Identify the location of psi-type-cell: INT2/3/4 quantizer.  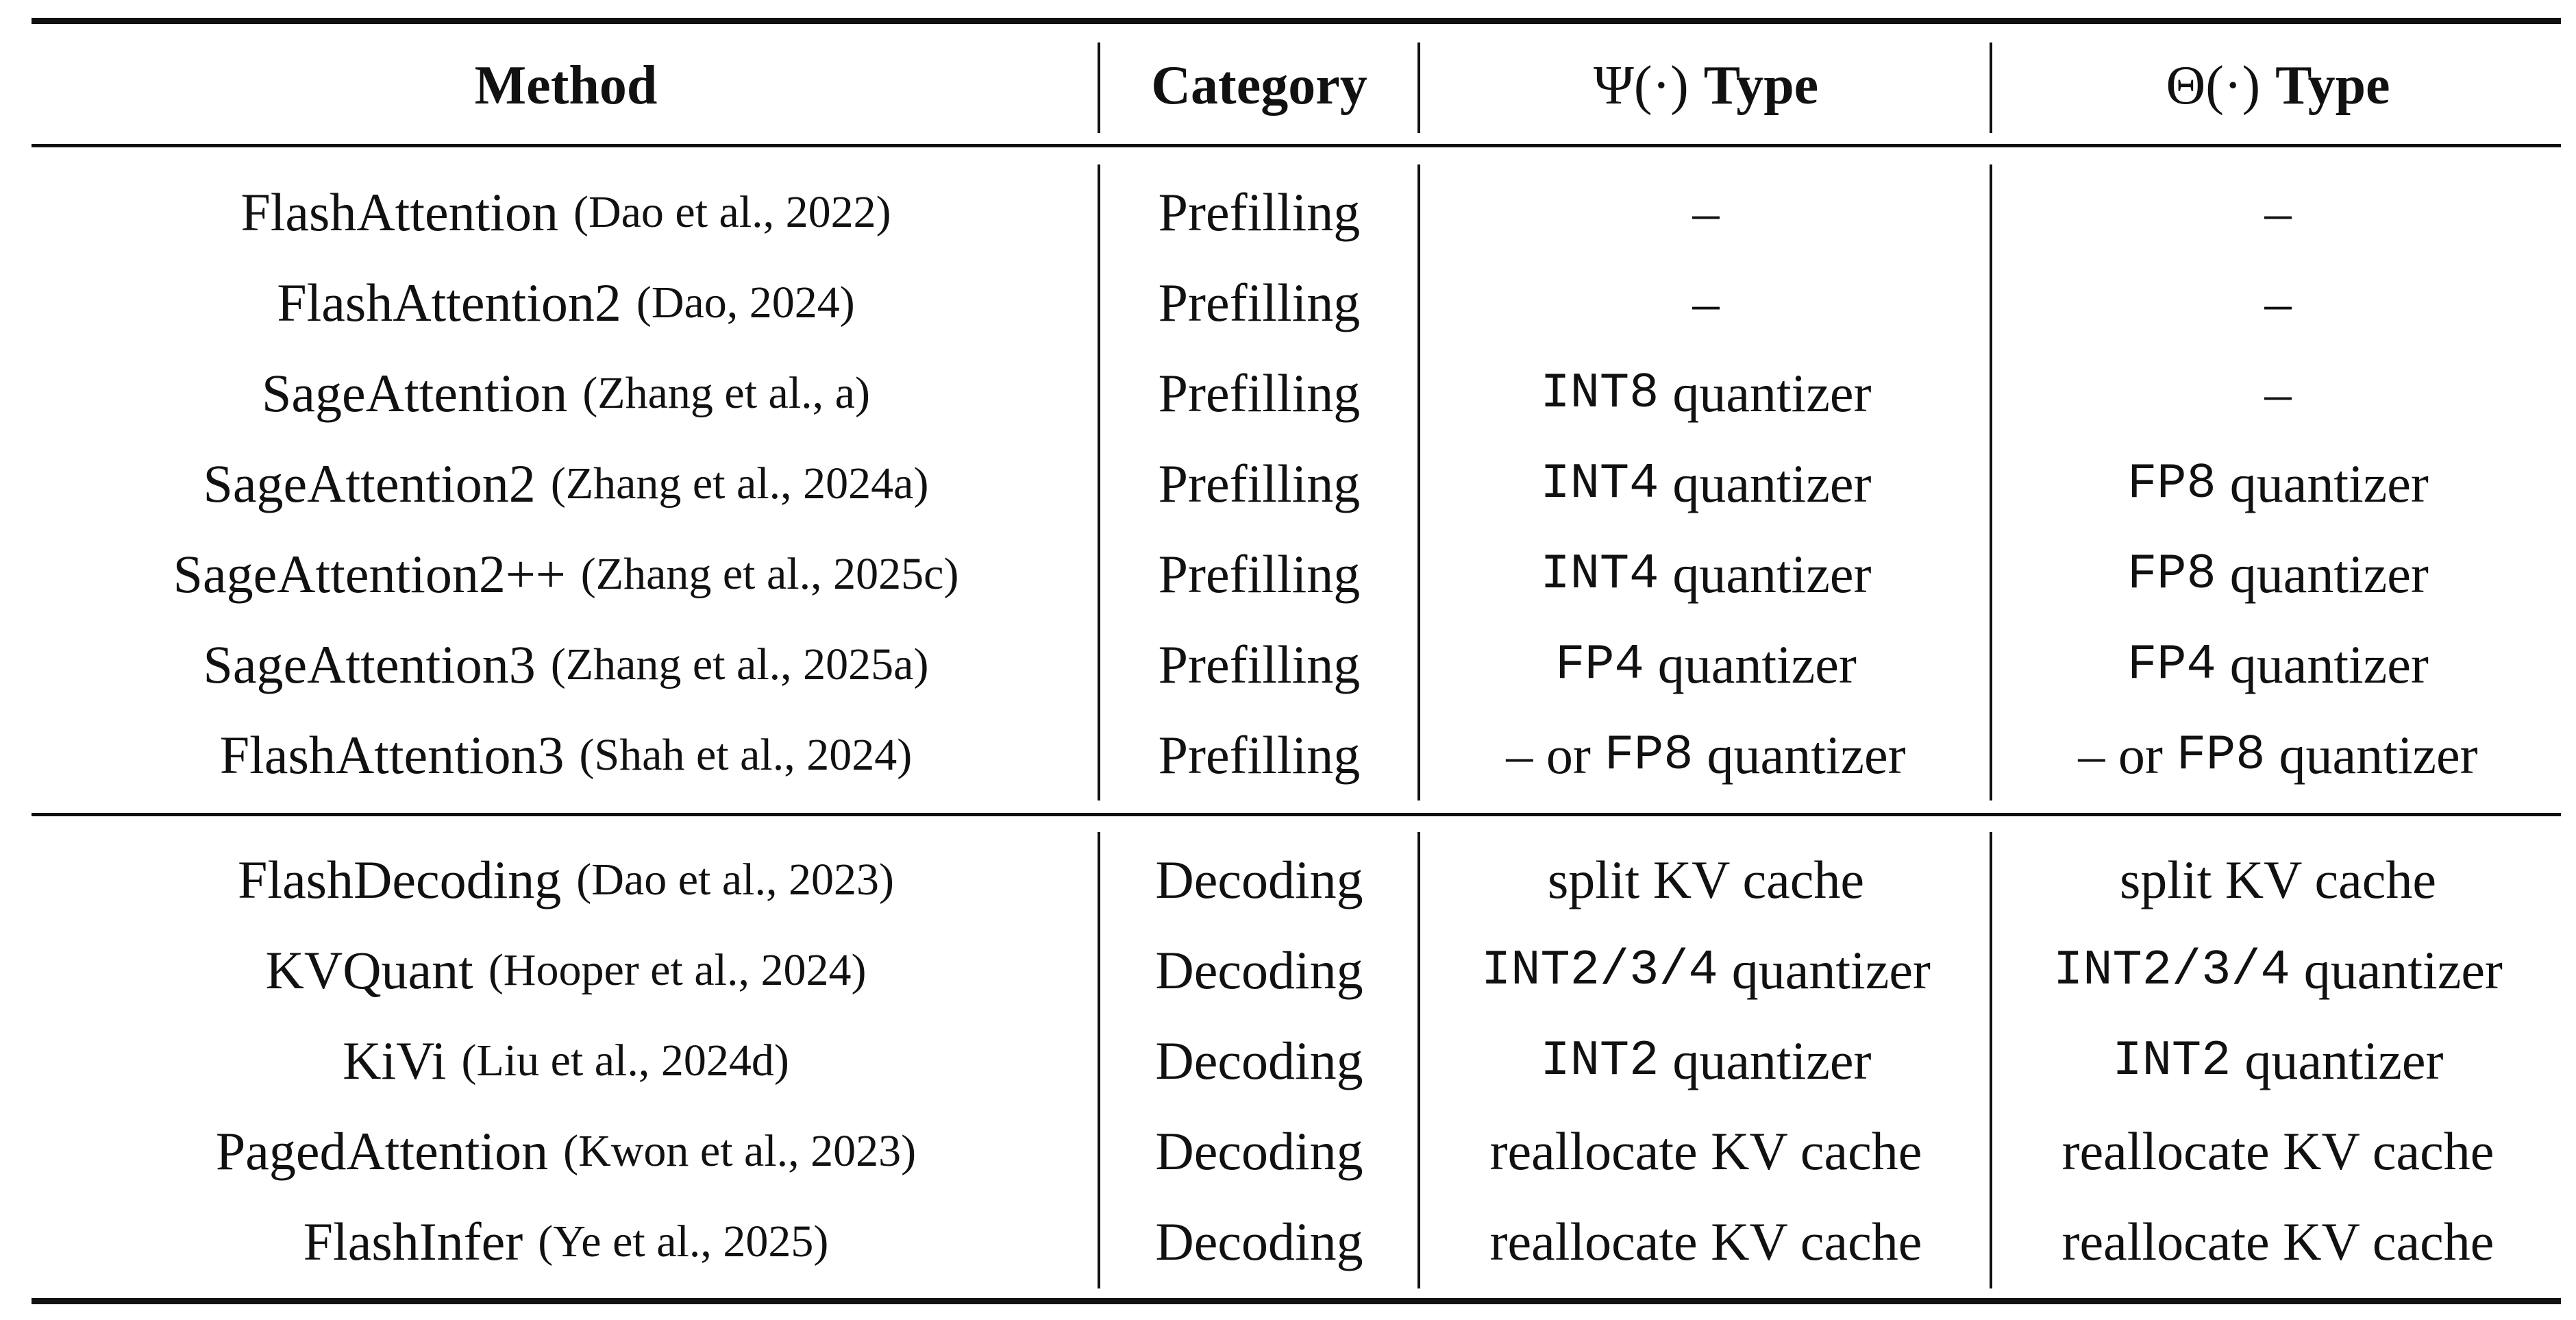
(1706, 970).